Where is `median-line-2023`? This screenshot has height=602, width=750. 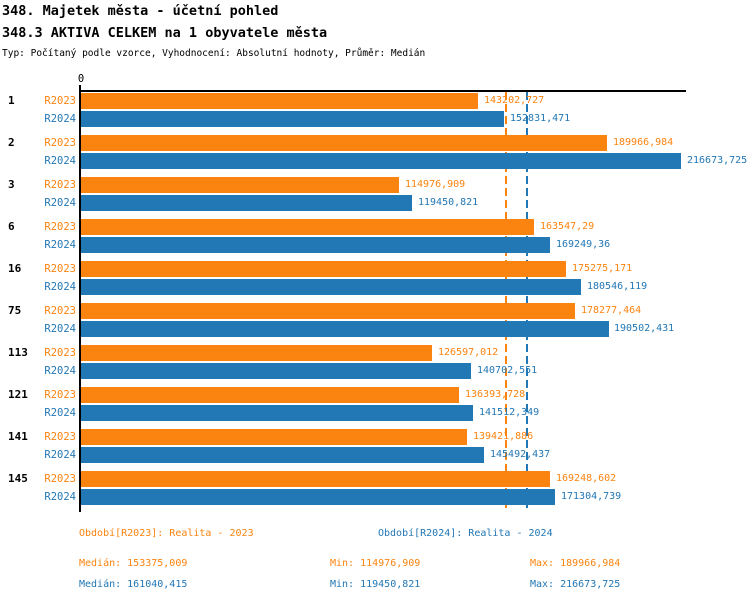
median-line-2023 is located at coordinates (505, 302).